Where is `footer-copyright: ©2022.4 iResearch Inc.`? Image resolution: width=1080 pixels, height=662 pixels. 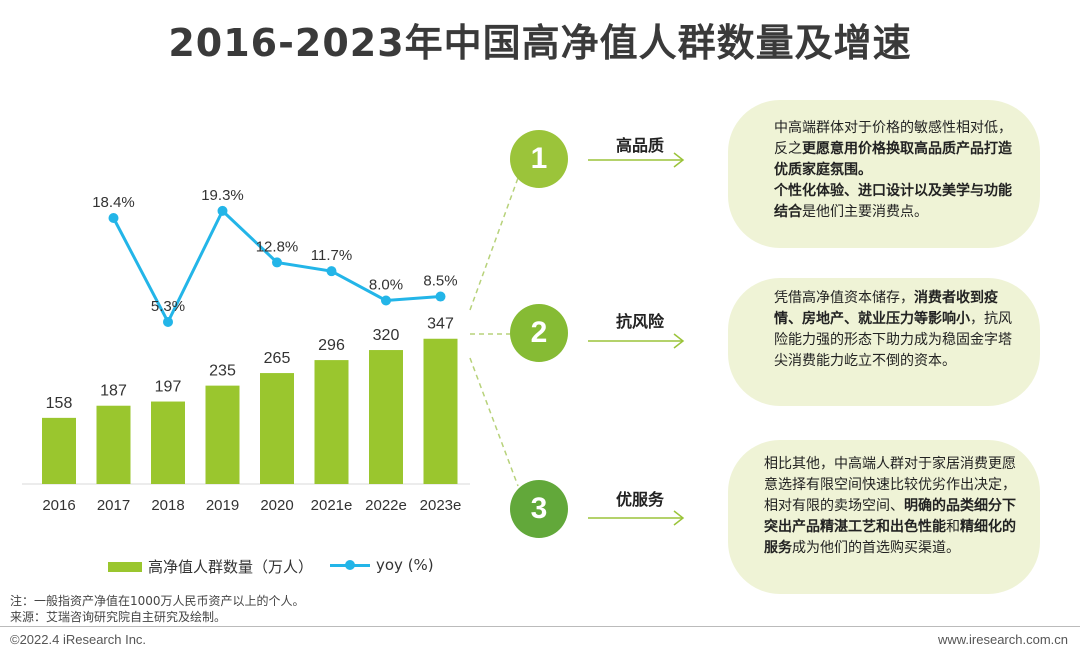
footer-copyright: ©2022.4 iResearch Inc. is located at coordinates (78, 639).